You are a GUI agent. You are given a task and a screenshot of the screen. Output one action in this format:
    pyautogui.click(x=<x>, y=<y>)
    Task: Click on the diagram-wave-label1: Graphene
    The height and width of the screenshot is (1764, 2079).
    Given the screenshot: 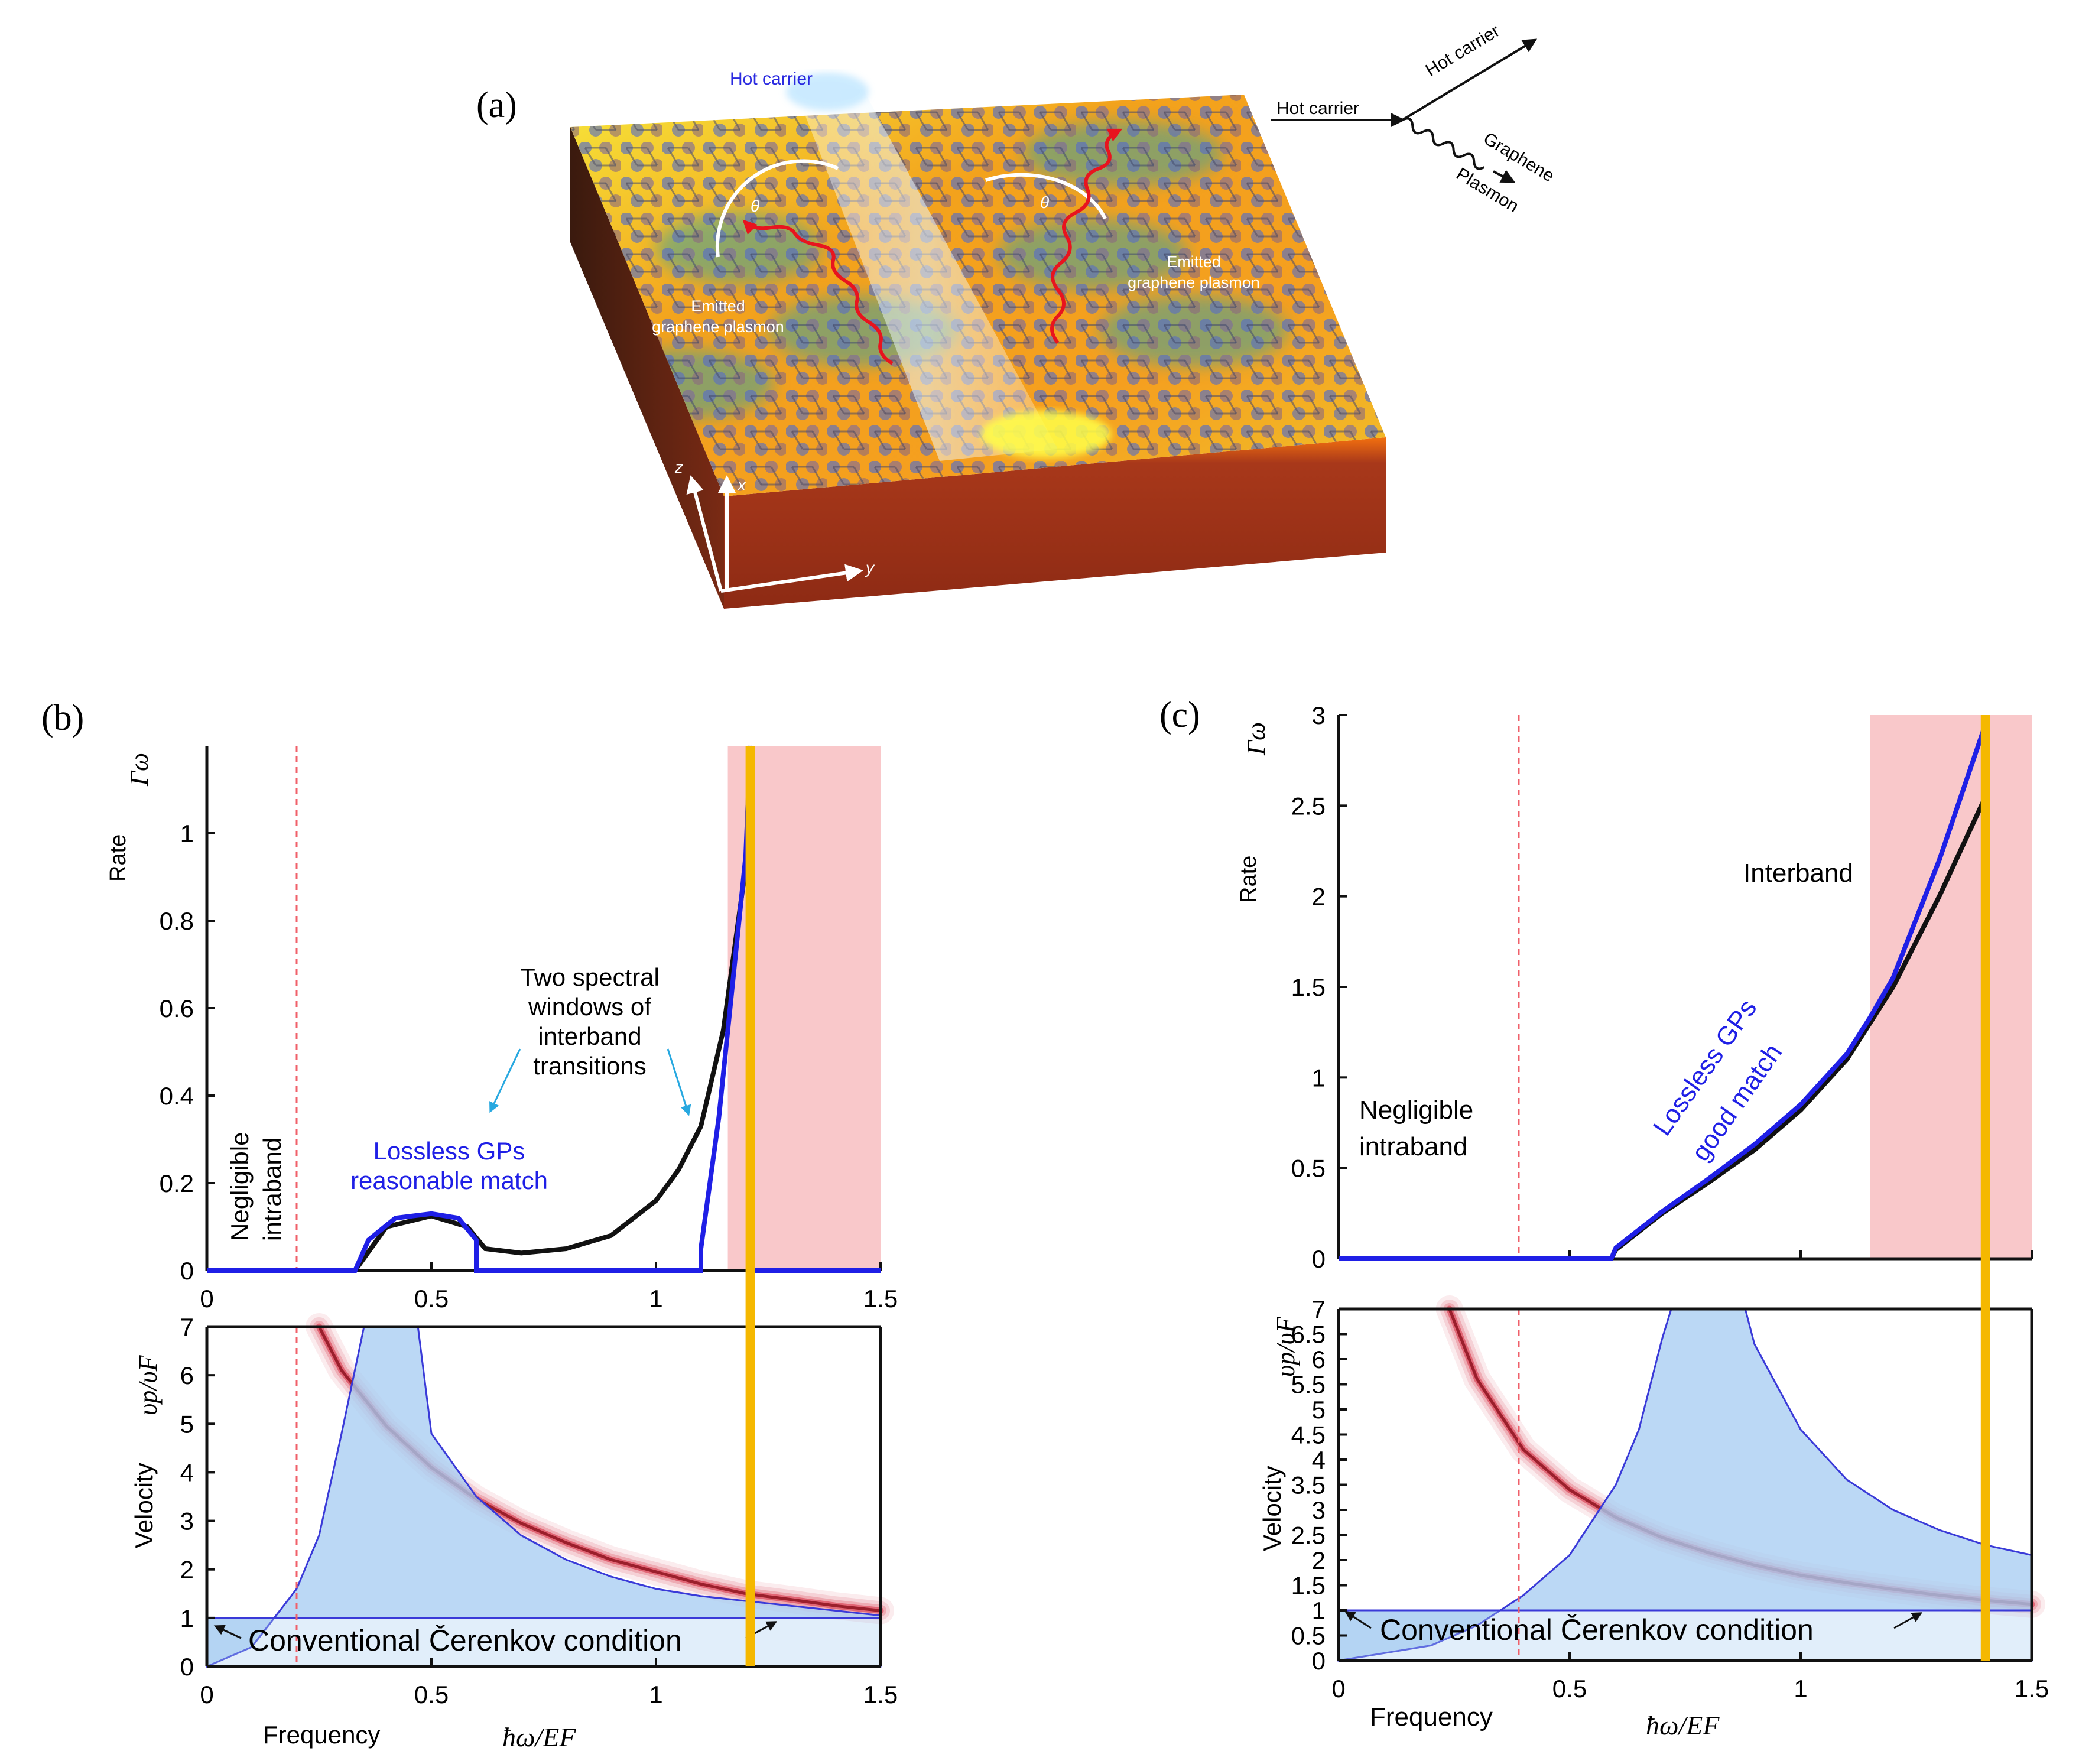 What is the action you would take?
    pyautogui.click(x=1518, y=157)
    